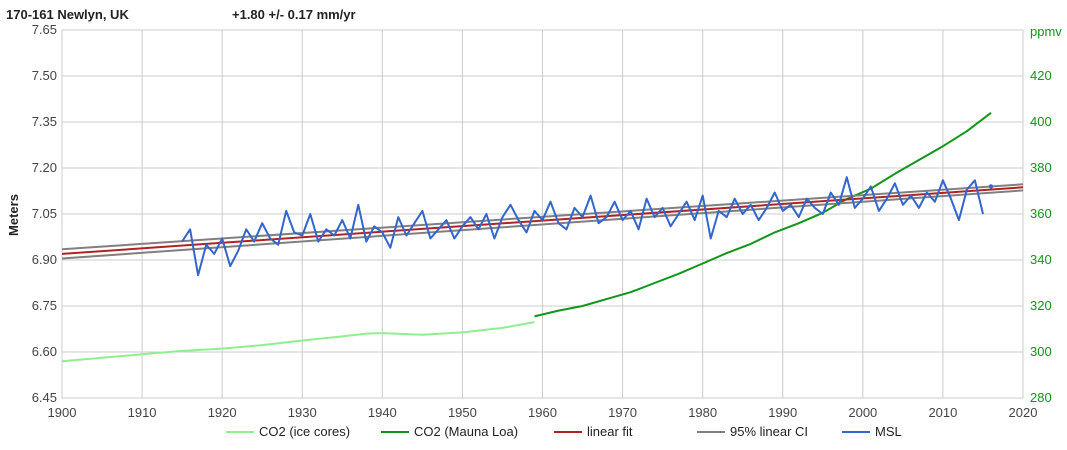 This screenshot has height=450, width=1067. I want to click on co2-ice-cores-line, so click(298, 342).